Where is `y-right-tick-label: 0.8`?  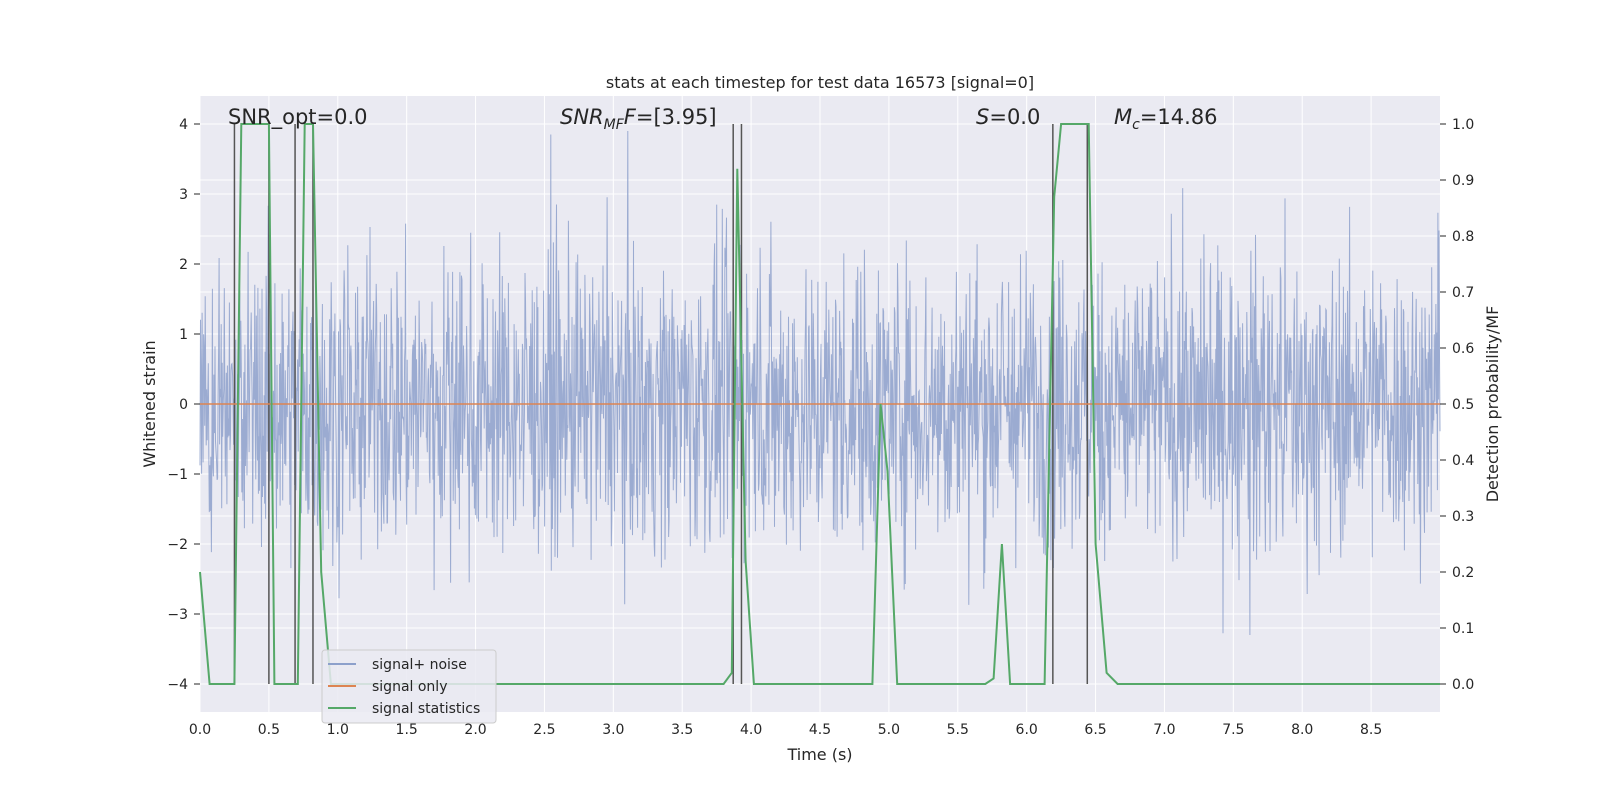
y-right-tick-label: 0.8 is located at coordinates (1463, 237).